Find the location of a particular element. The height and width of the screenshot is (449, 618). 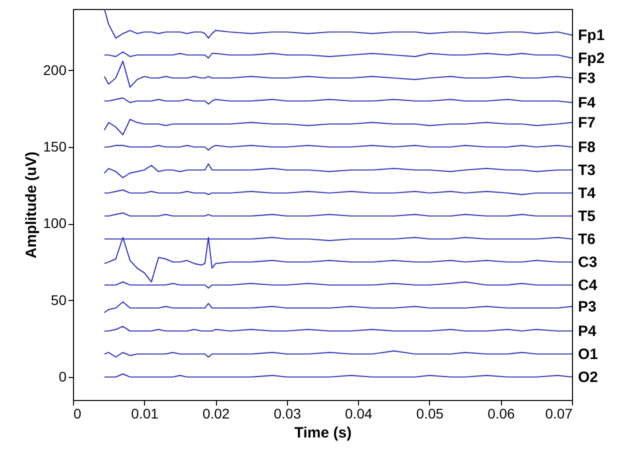

x-tick-label: 0.03 is located at coordinates (288, 414).